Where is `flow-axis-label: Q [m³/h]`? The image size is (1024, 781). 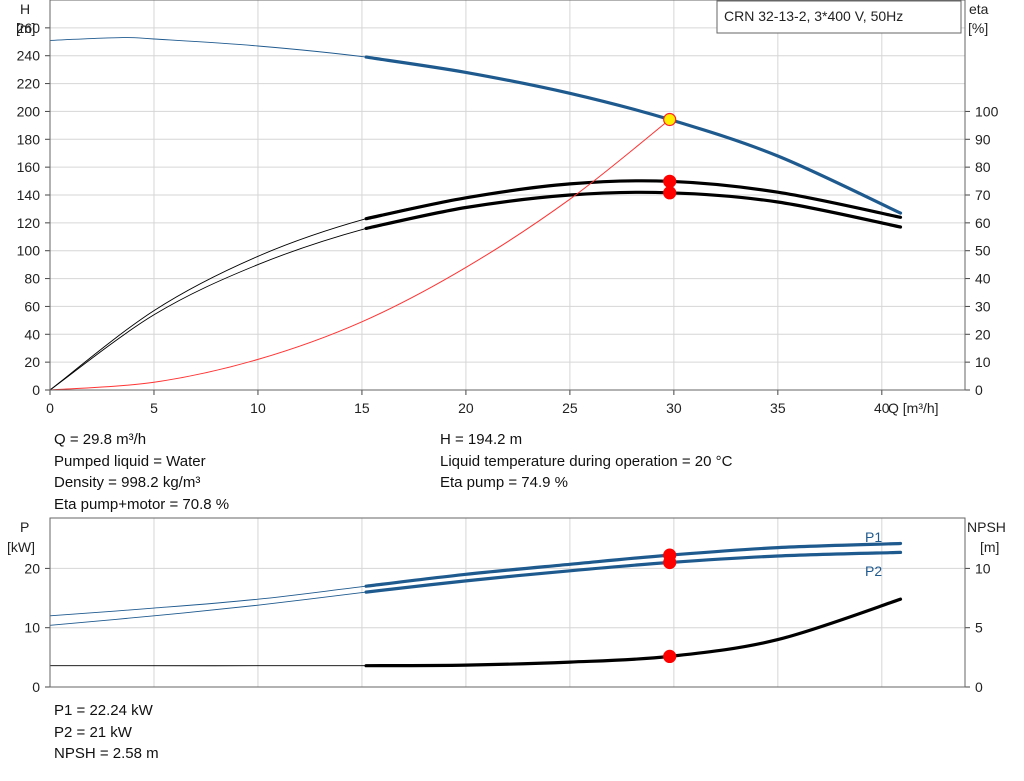
flow-axis-label: Q [m³/h] is located at coordinates (913, 408).